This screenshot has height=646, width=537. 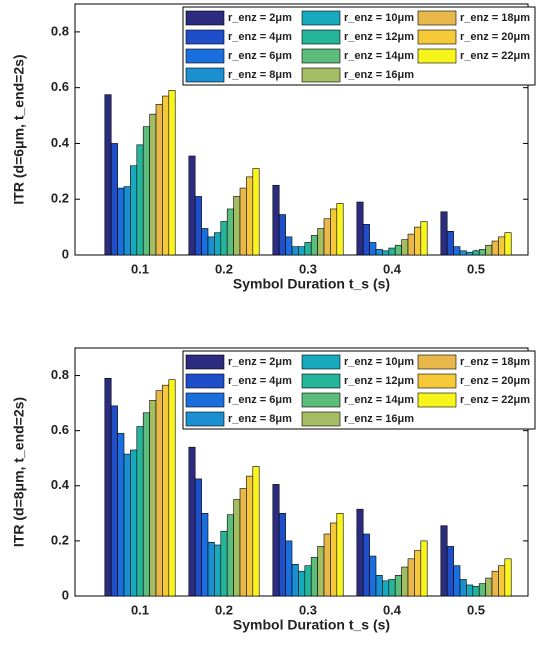 I want to click on legend-label: r_enz = 8μm, so click(x=260, y=419).